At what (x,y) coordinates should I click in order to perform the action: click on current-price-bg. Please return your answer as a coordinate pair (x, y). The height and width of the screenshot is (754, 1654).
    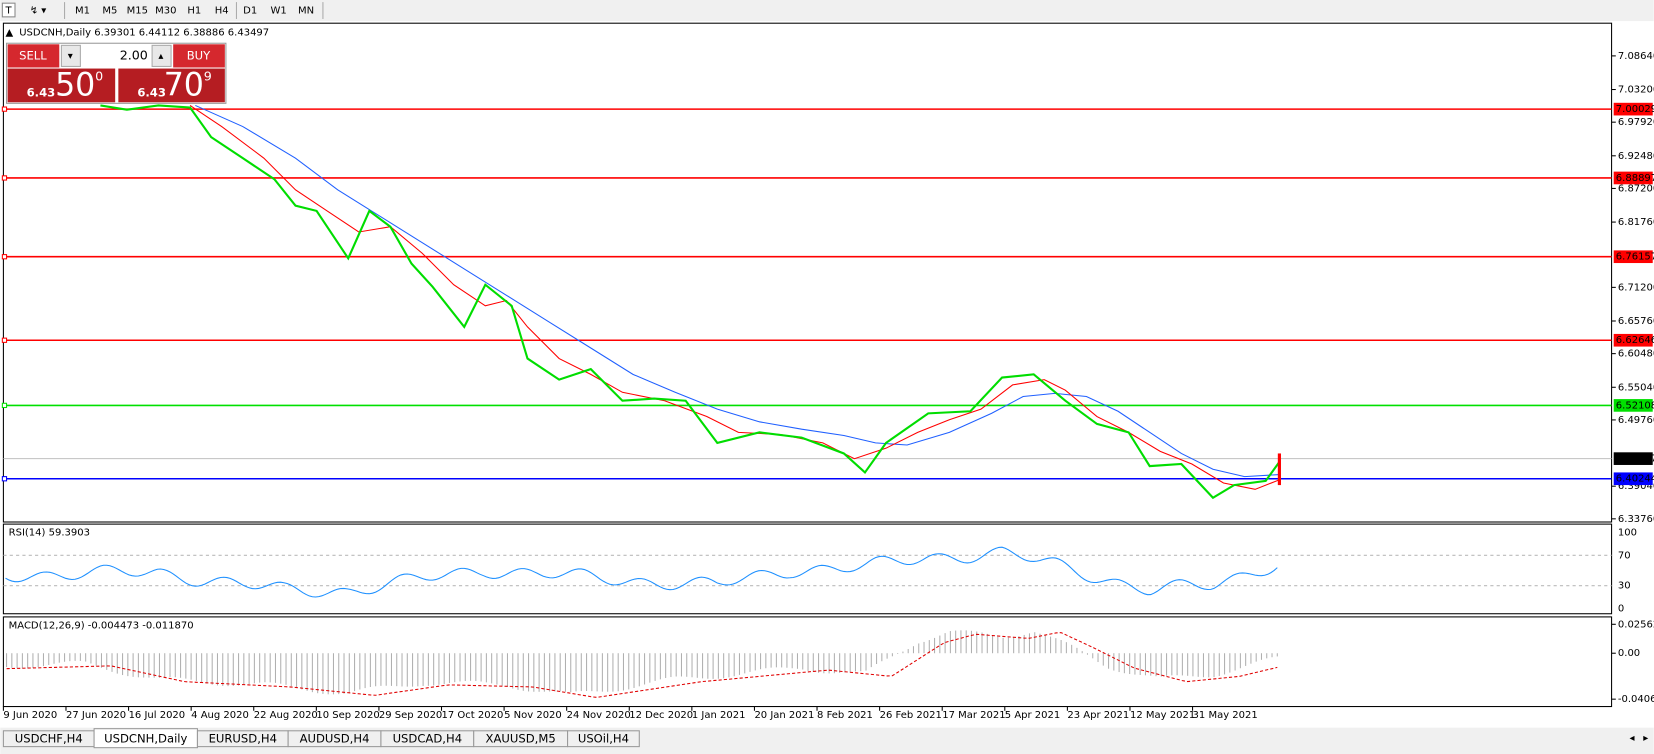
    Looking at the image, I should click on (1633, 458).